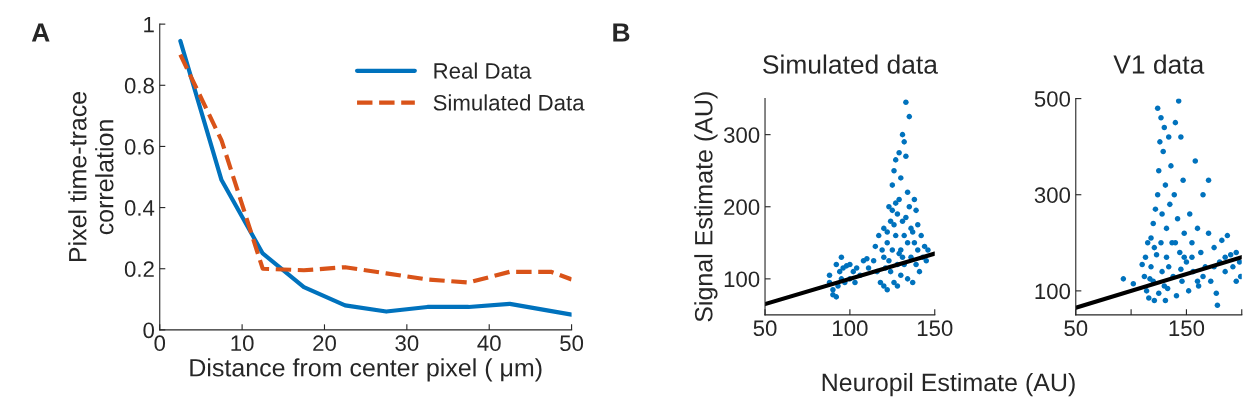  Describe the element at coordinates (139, 85) in the screenshot. I see `y-tick-label: 0.8` at that location.